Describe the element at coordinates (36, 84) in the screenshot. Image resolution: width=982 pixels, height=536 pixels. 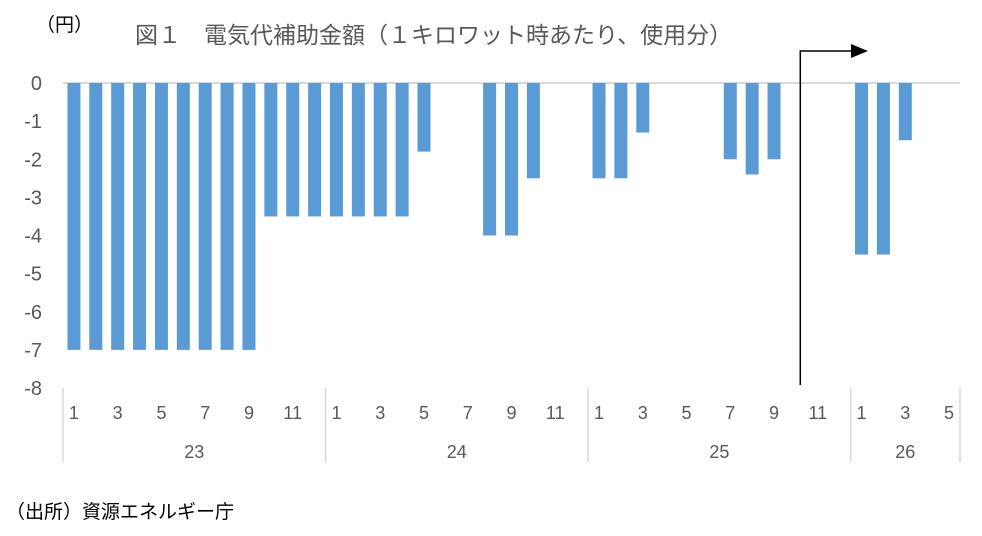
I see `y-tick-label: 0` at that location.